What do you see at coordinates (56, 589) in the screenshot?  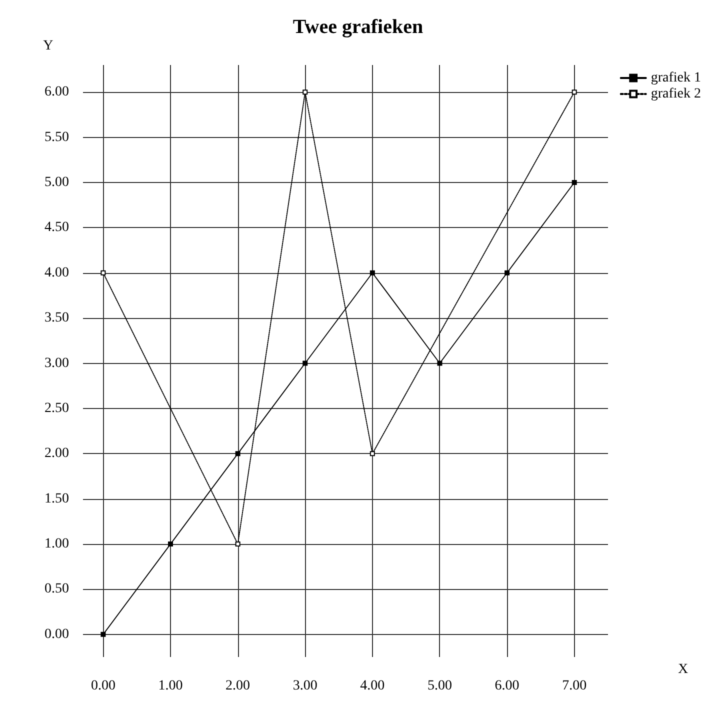 I see `y-tick-label: 0.50` at bounding box center [56, 589].